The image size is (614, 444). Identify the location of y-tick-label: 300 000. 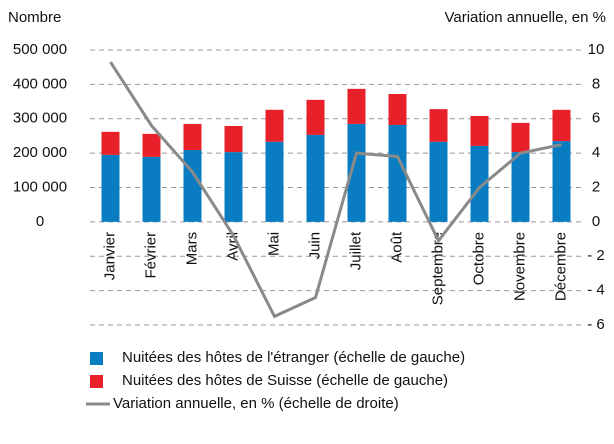
(40, 118).